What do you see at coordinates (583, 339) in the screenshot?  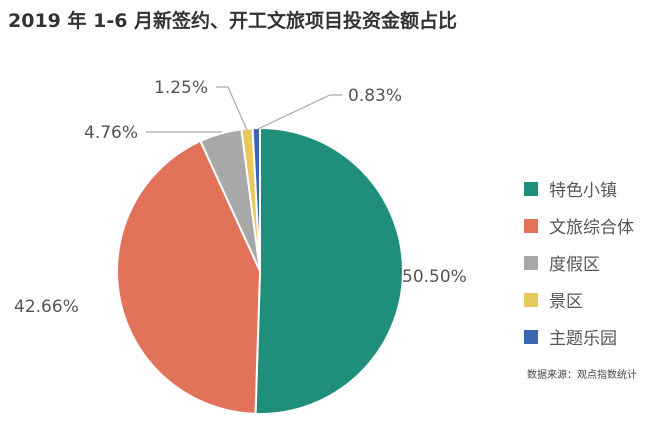 I see `legend-label: 主题乐园` at bounding box center [583, 339].